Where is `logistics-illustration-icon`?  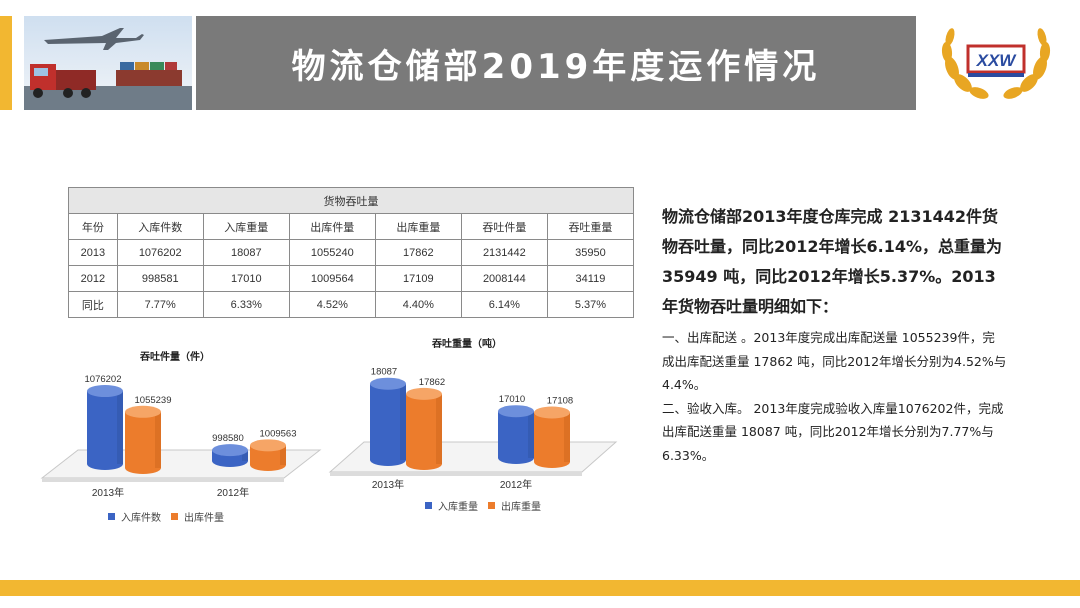 logistics-illustration-icon is located at coordinates (108, 63).